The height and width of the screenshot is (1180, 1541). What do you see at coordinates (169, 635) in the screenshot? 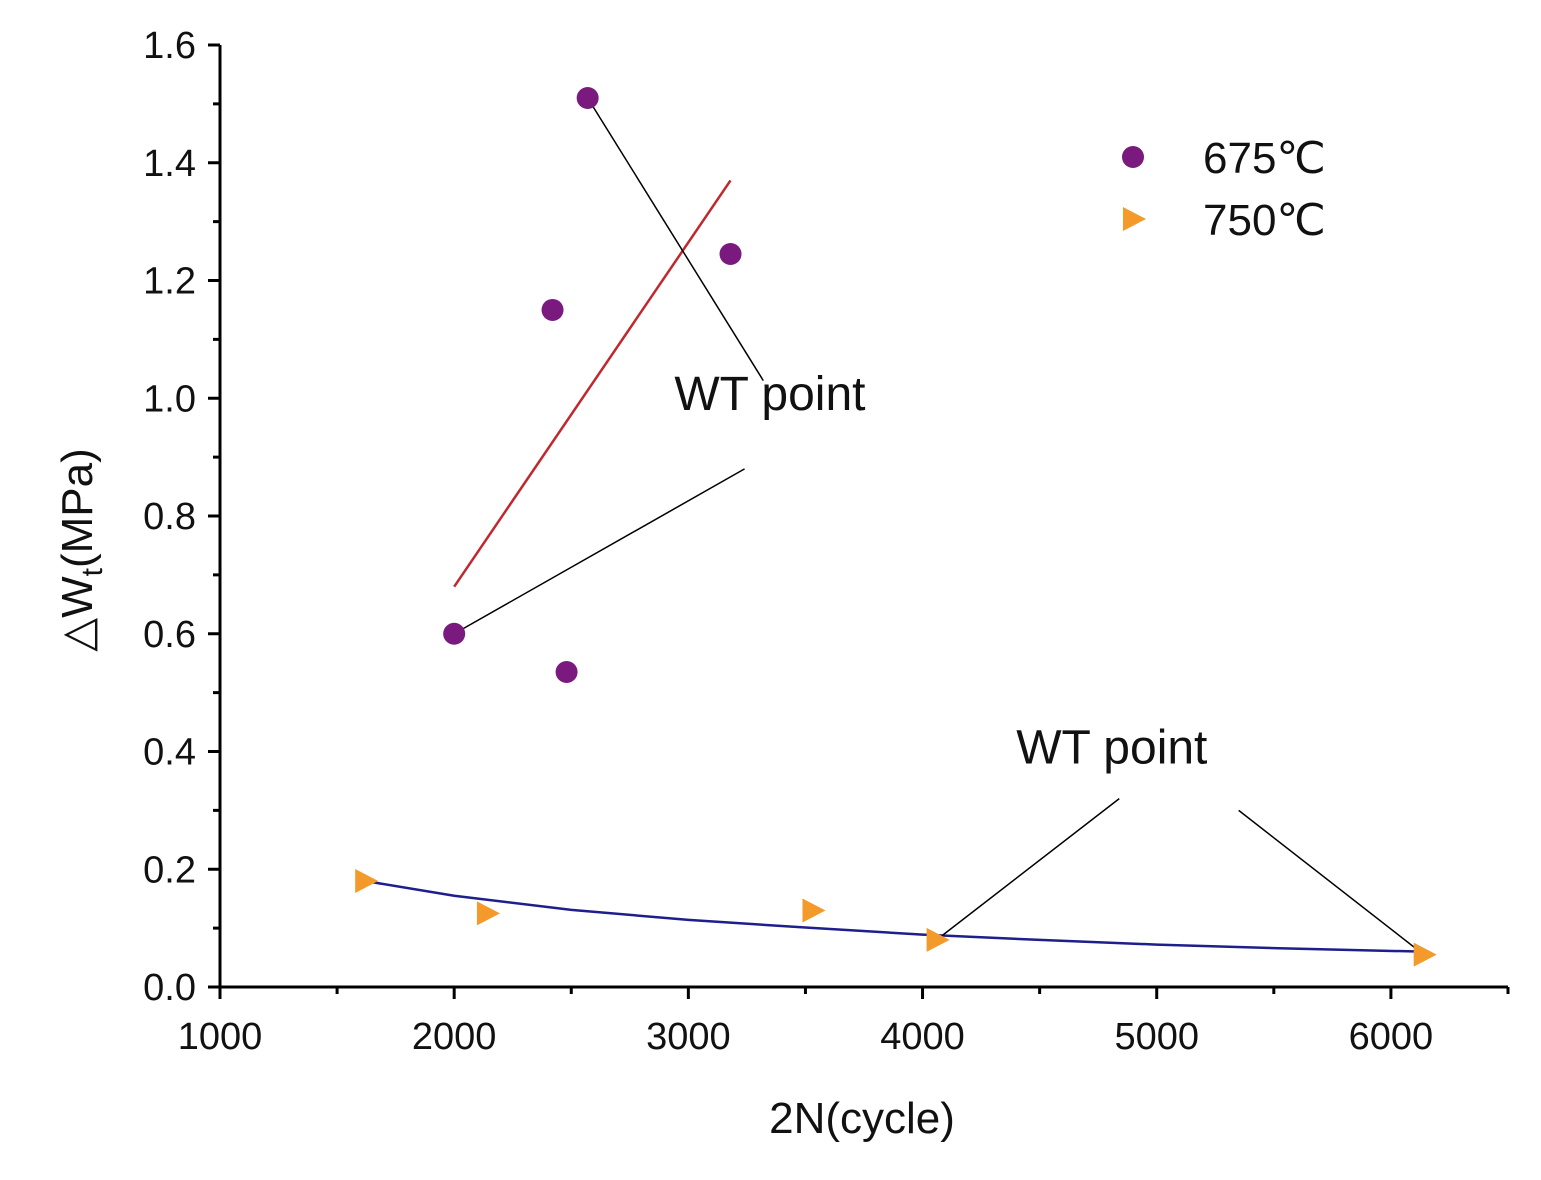
I see `y-tick-label: 0.6` at bounding box center [169, 635].